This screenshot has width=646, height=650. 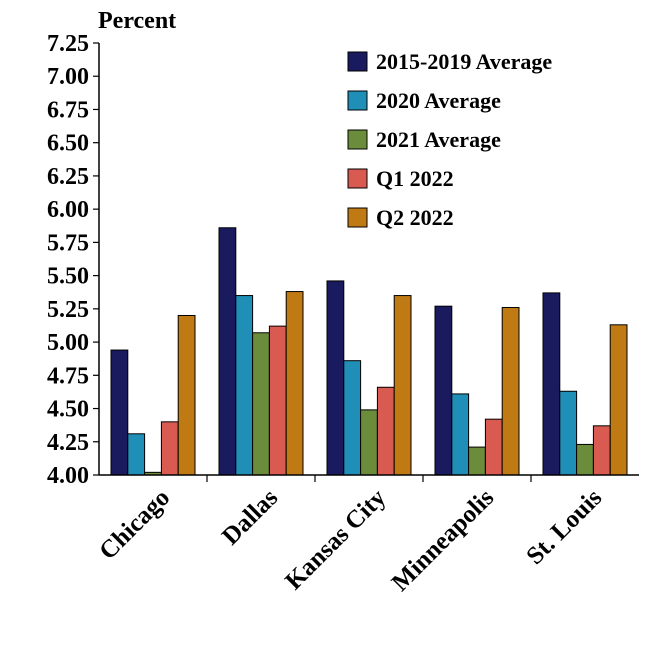 What do you see at coordinates (68, 443) in the screenshot?
I see `y-tick-label: 4.25` at bounding box center [68, 443].